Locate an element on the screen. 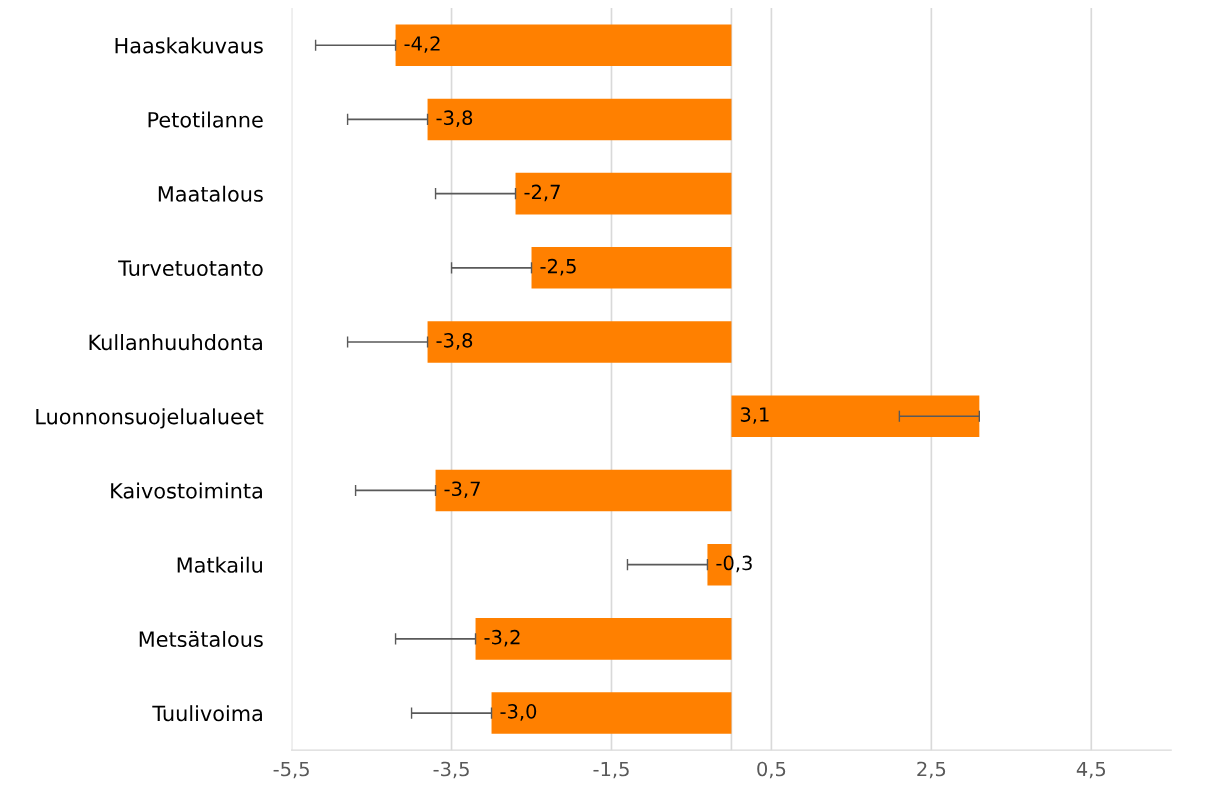  y-tick-label: Metsätalous is located at coordinates (201, 639).